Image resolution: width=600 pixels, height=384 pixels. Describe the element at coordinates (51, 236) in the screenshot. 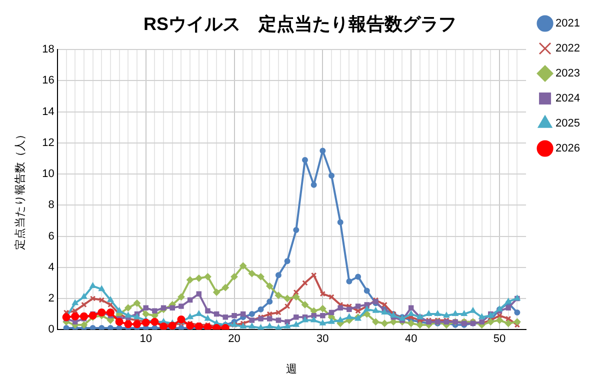

I see `y-tick-label: 6` at that location.